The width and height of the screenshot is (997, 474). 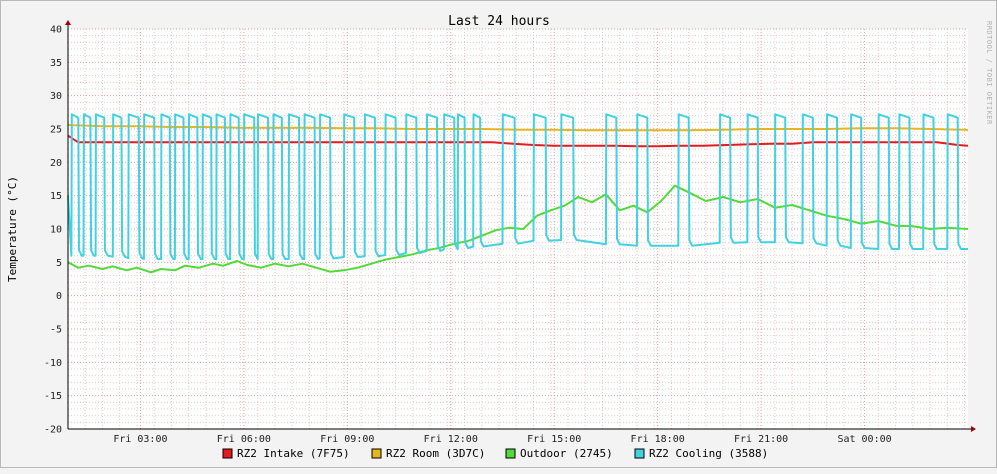 I want to click on y-tick-label: 20, so click(x=56, y=163).